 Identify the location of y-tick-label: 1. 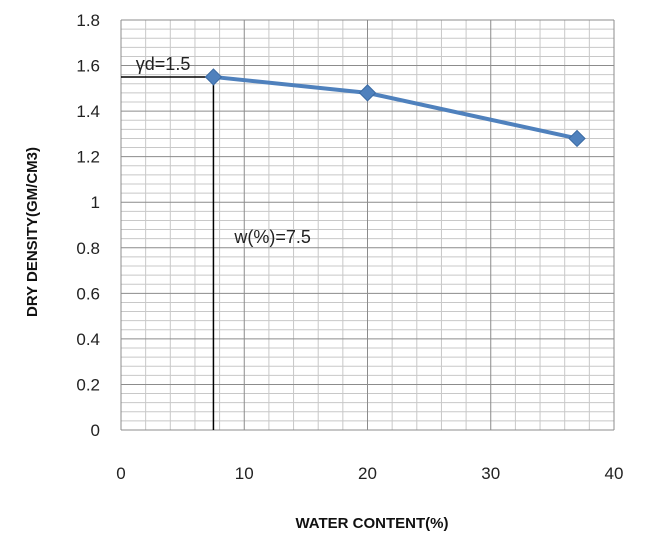
(95, 202).